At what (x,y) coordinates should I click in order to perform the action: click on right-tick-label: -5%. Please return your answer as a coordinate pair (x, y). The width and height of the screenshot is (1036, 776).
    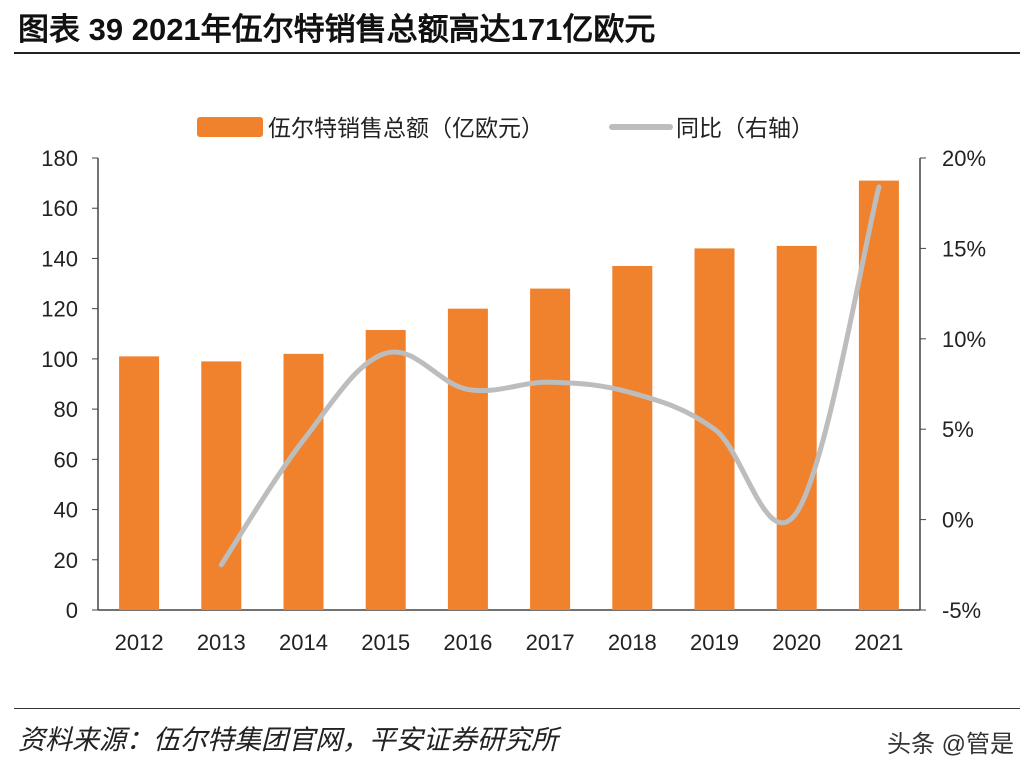
    Looking at the image, I should click on (961, 610).